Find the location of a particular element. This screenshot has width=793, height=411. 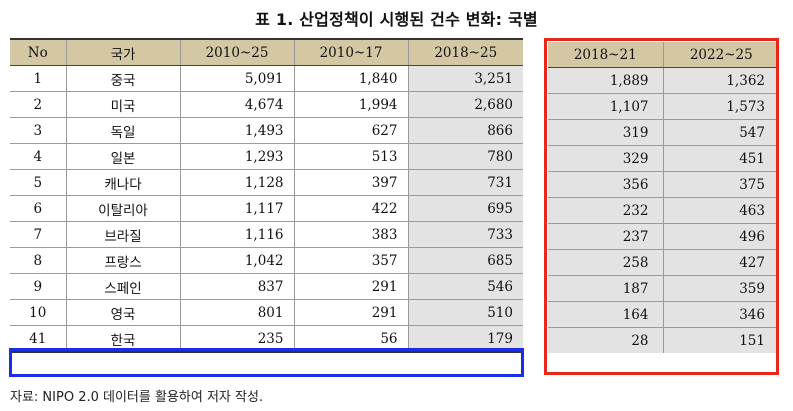

cell-2018-25: 731 is located at coordinates (465, 182).